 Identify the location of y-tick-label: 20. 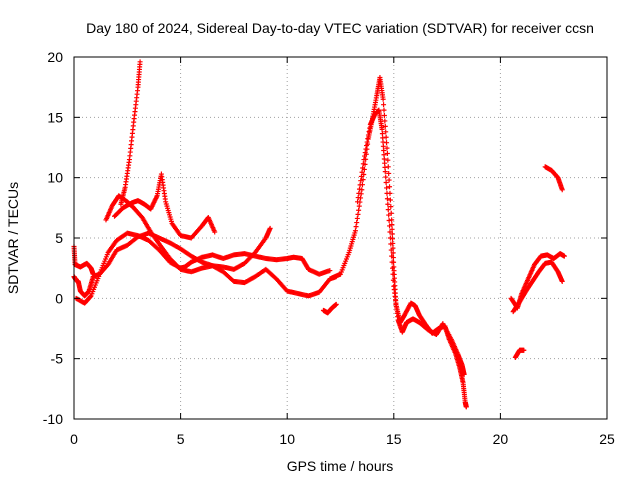
(55, 57).